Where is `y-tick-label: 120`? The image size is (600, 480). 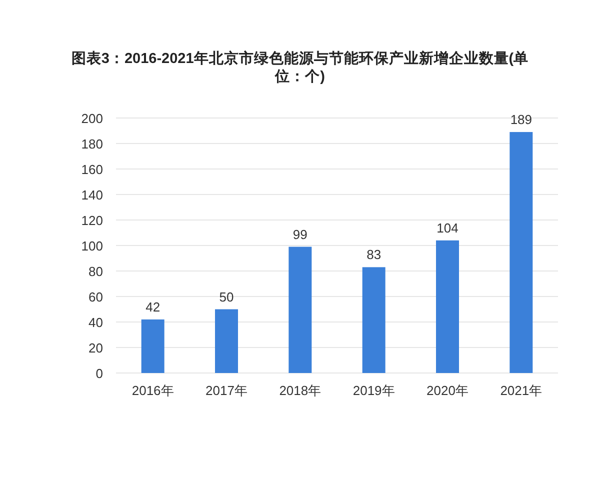 y-tick-label: 120 is located at coordinates (92, 220).